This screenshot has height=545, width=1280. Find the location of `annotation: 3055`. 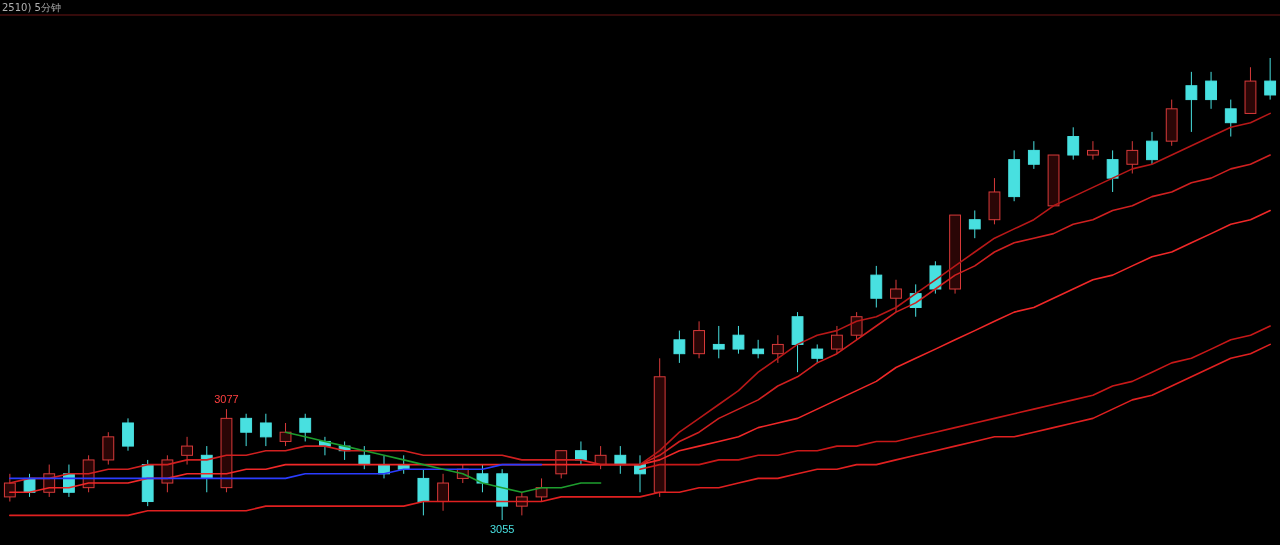

annotation: 3055 is located at coordinates (502, 529).